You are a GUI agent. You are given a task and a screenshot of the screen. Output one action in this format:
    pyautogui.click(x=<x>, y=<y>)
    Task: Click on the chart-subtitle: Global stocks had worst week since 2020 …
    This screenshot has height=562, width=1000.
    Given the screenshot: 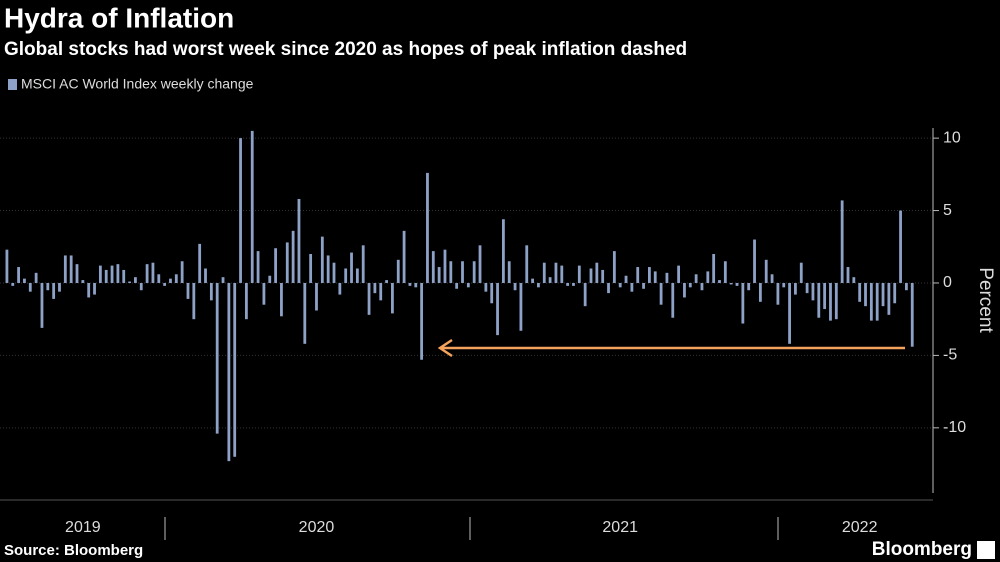 What is the action you would take?
    pyautogui.click(x=345, y=49)
    